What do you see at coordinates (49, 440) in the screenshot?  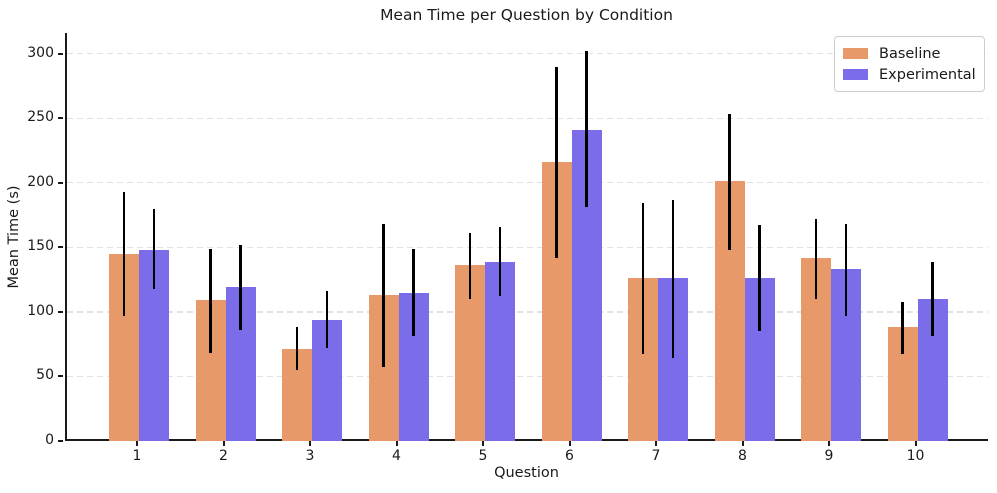 I see `y-tick-label-0: 0` at bounding box center [49, 440].